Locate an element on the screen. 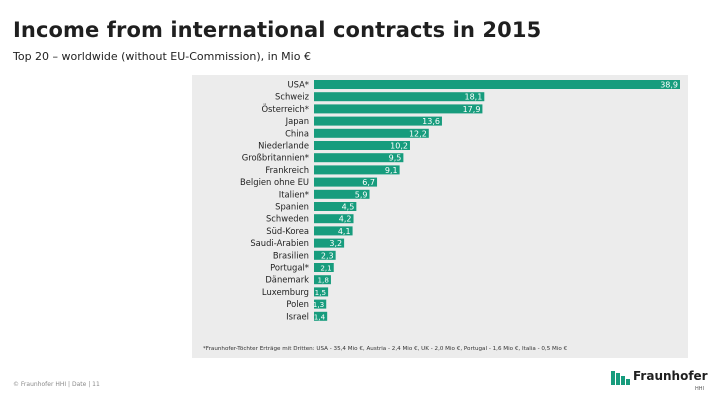 The width and height of the screenshot is (720, 405). data-label: 1,8 is located at coordinates (323, 280).